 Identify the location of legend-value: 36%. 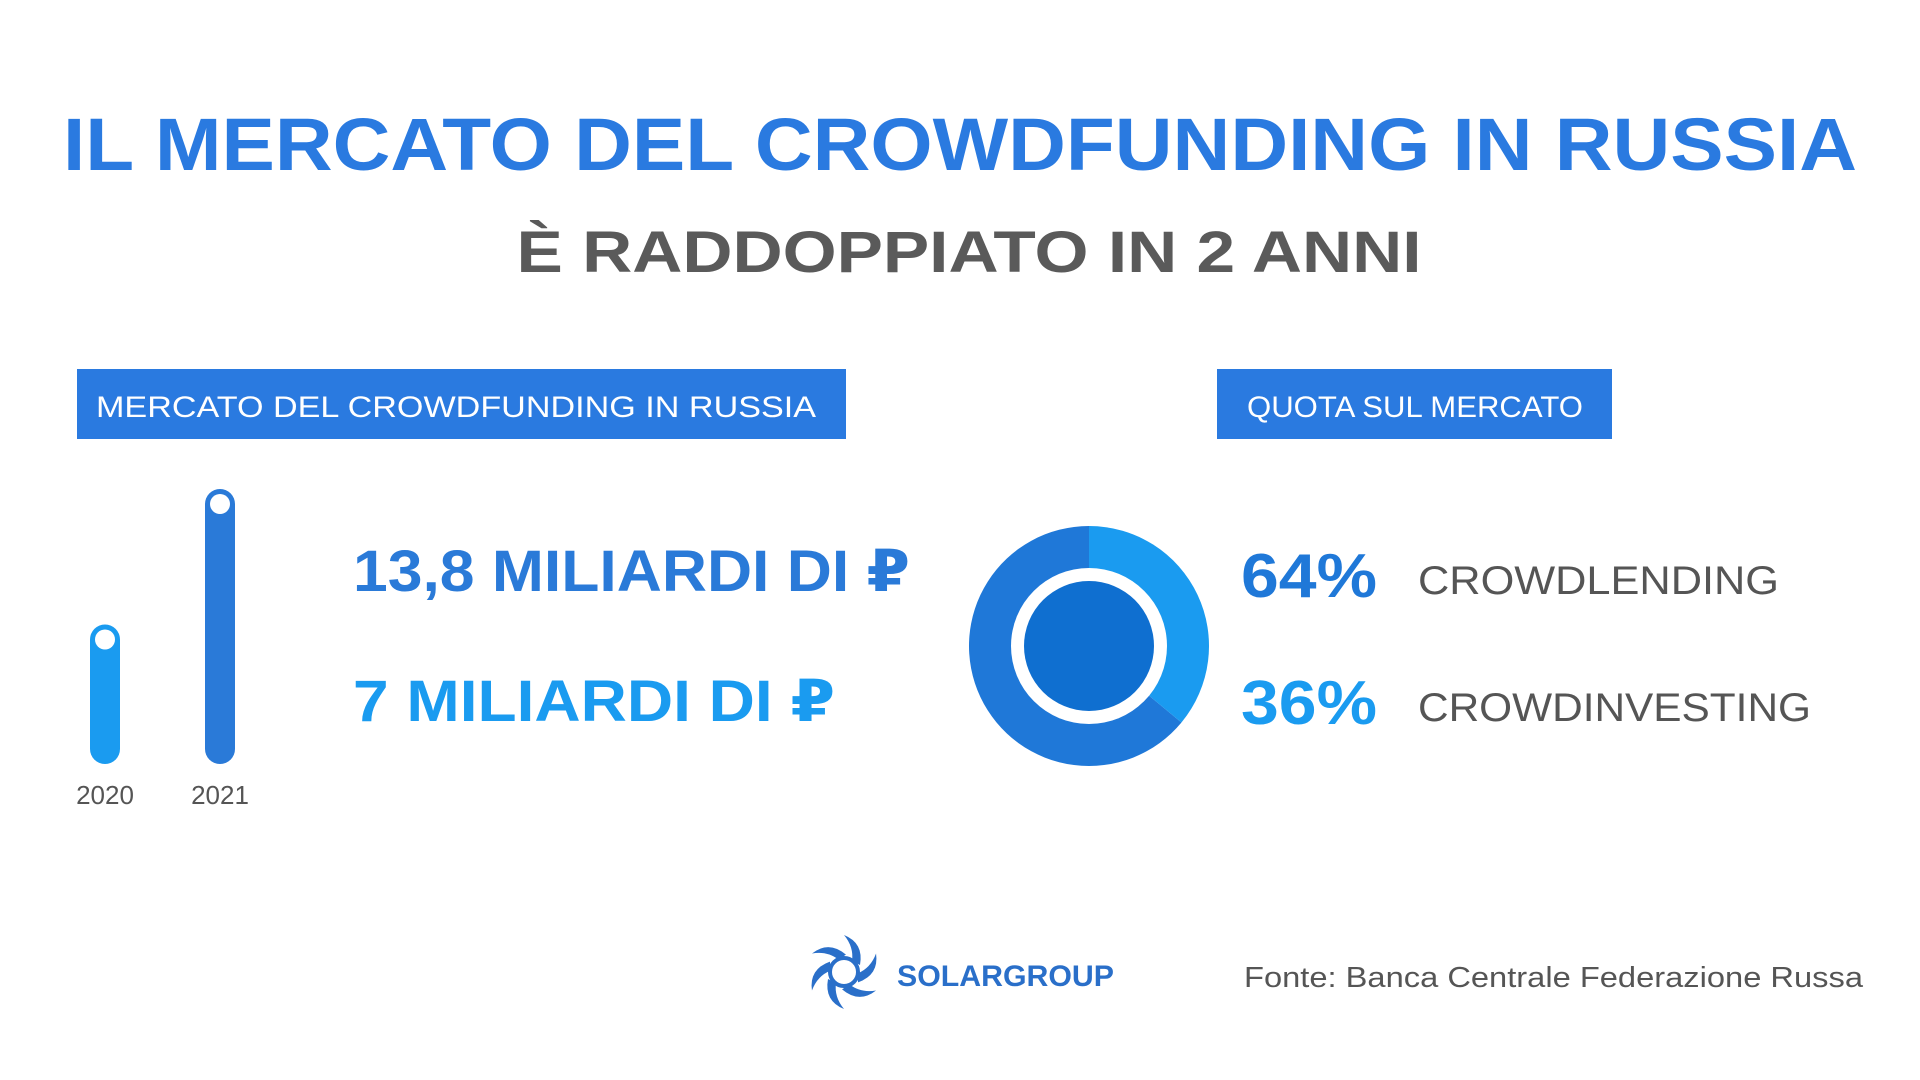
(1309, 703).